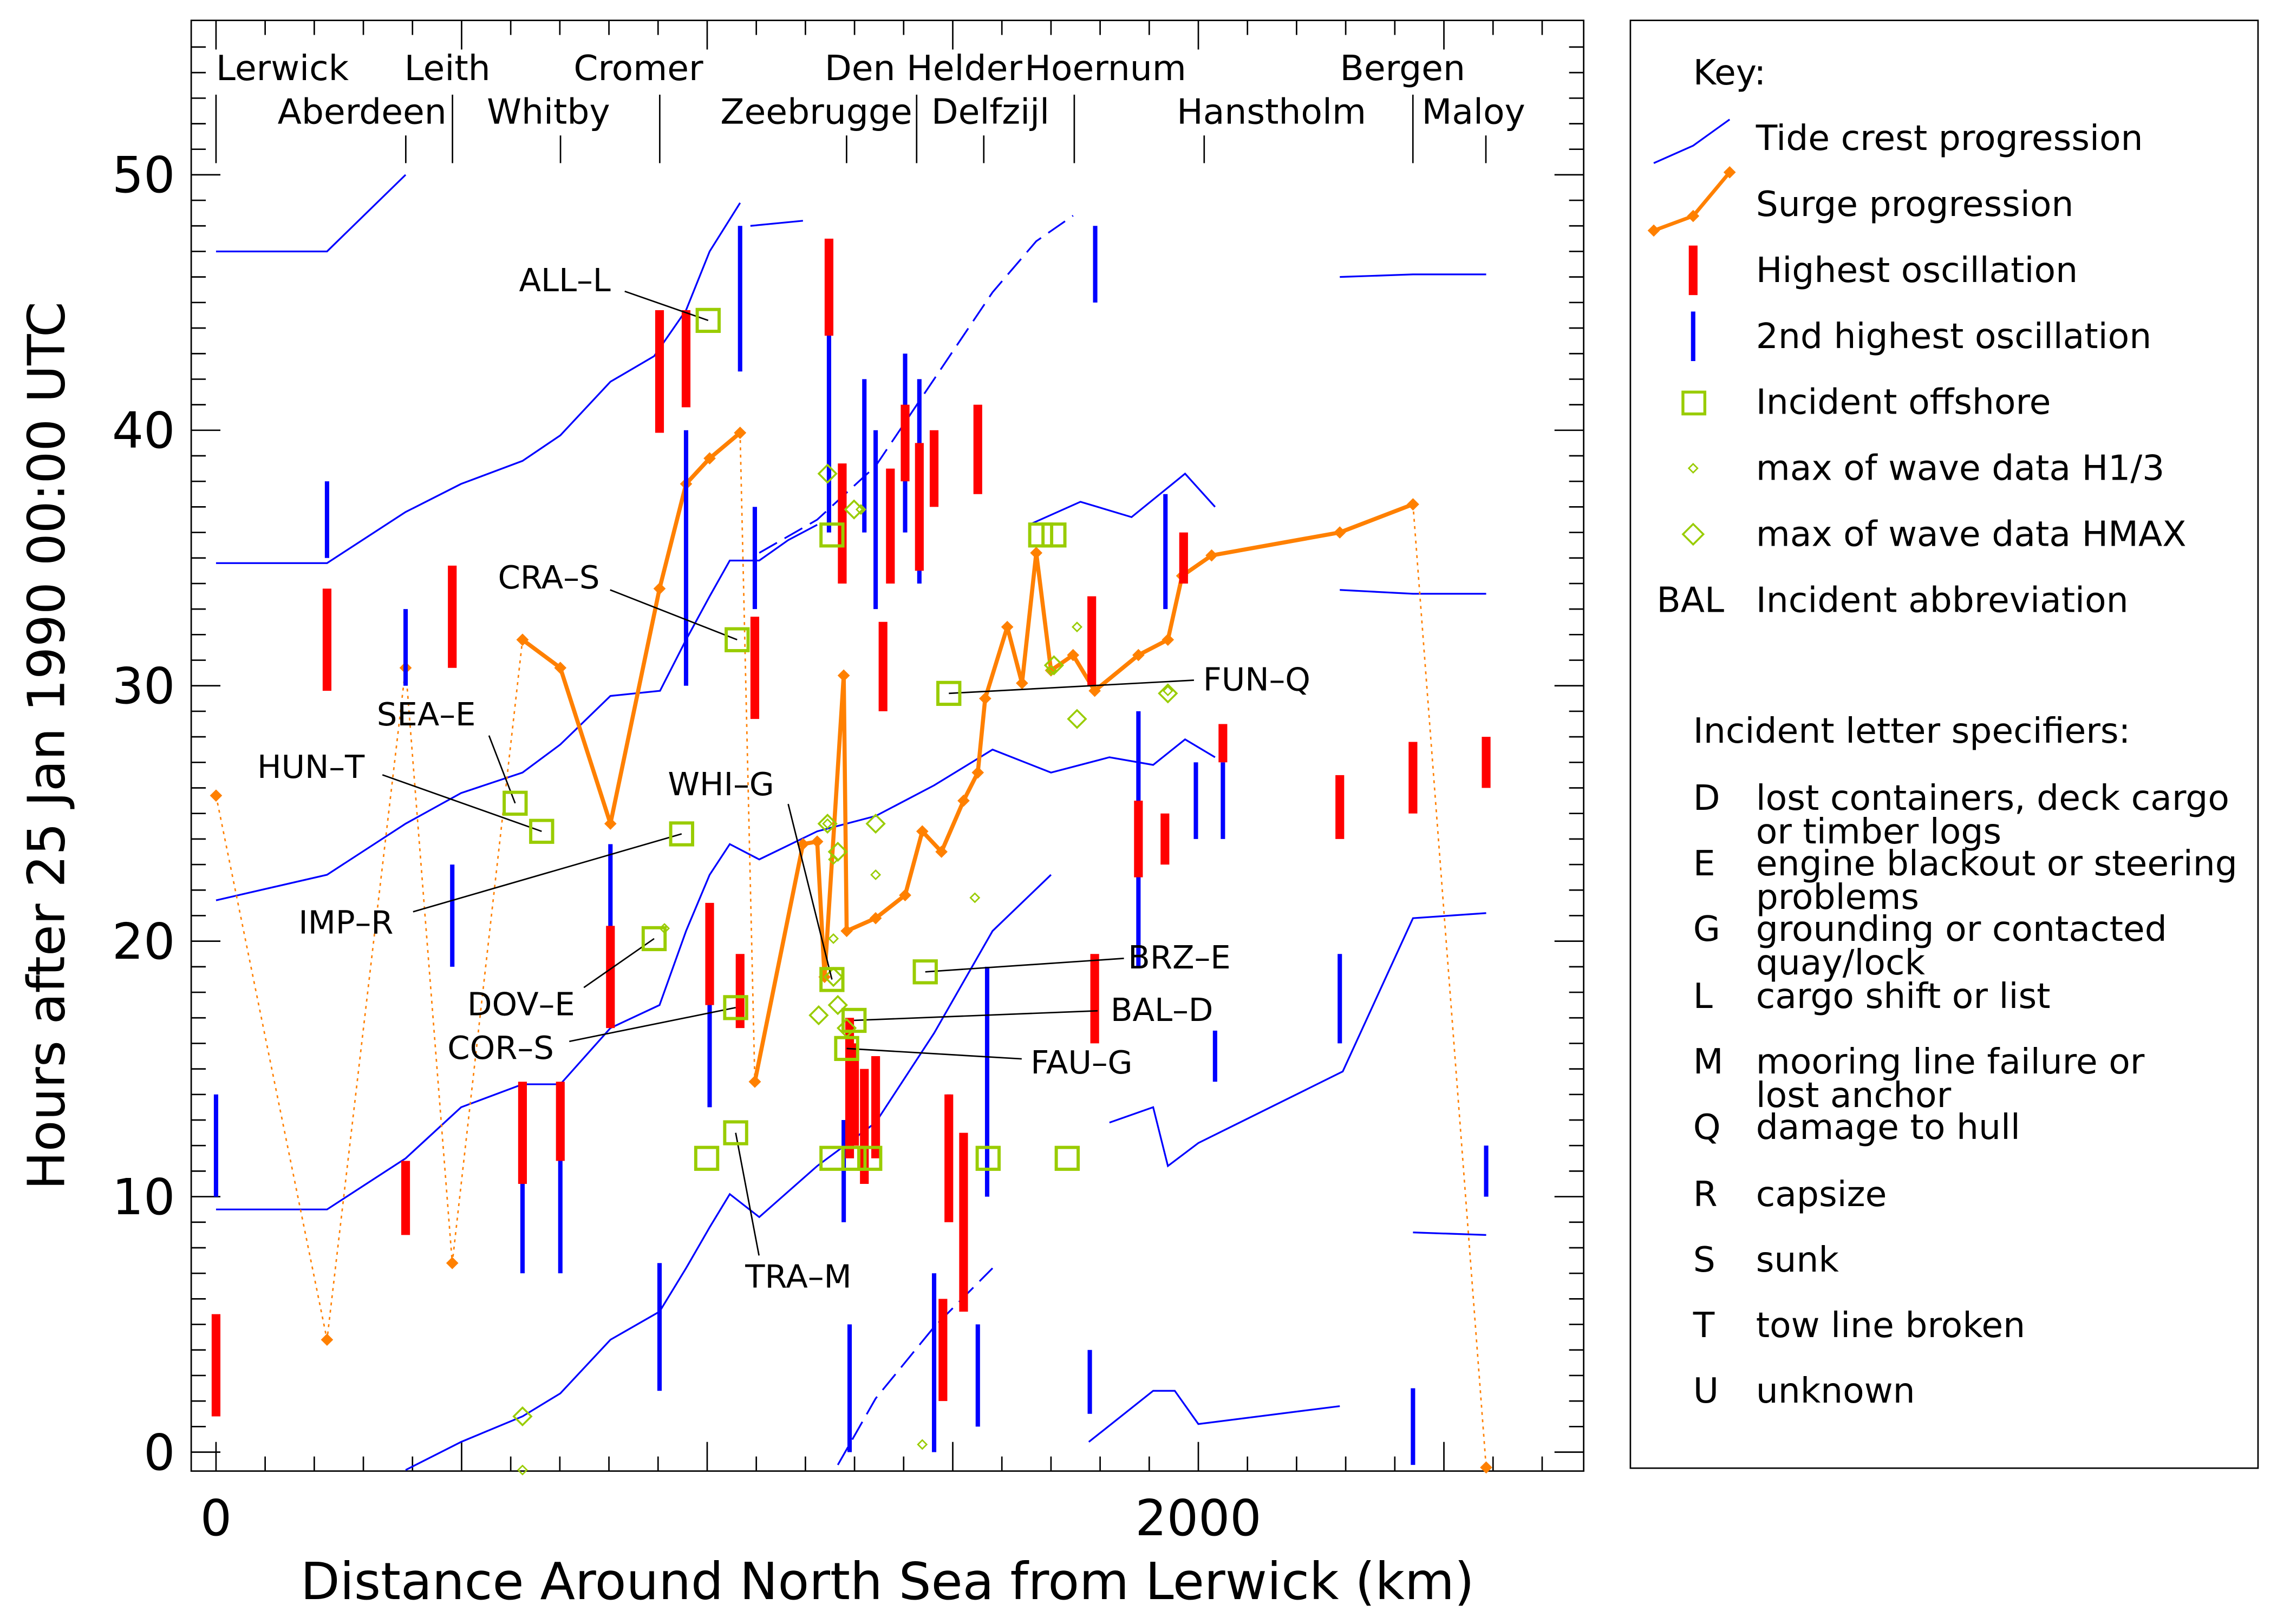 Image resolution: width=2277 pixels, height=1624 pixels. I want to click on legend-label: max of wave data HMAX, so click(1971, 534).